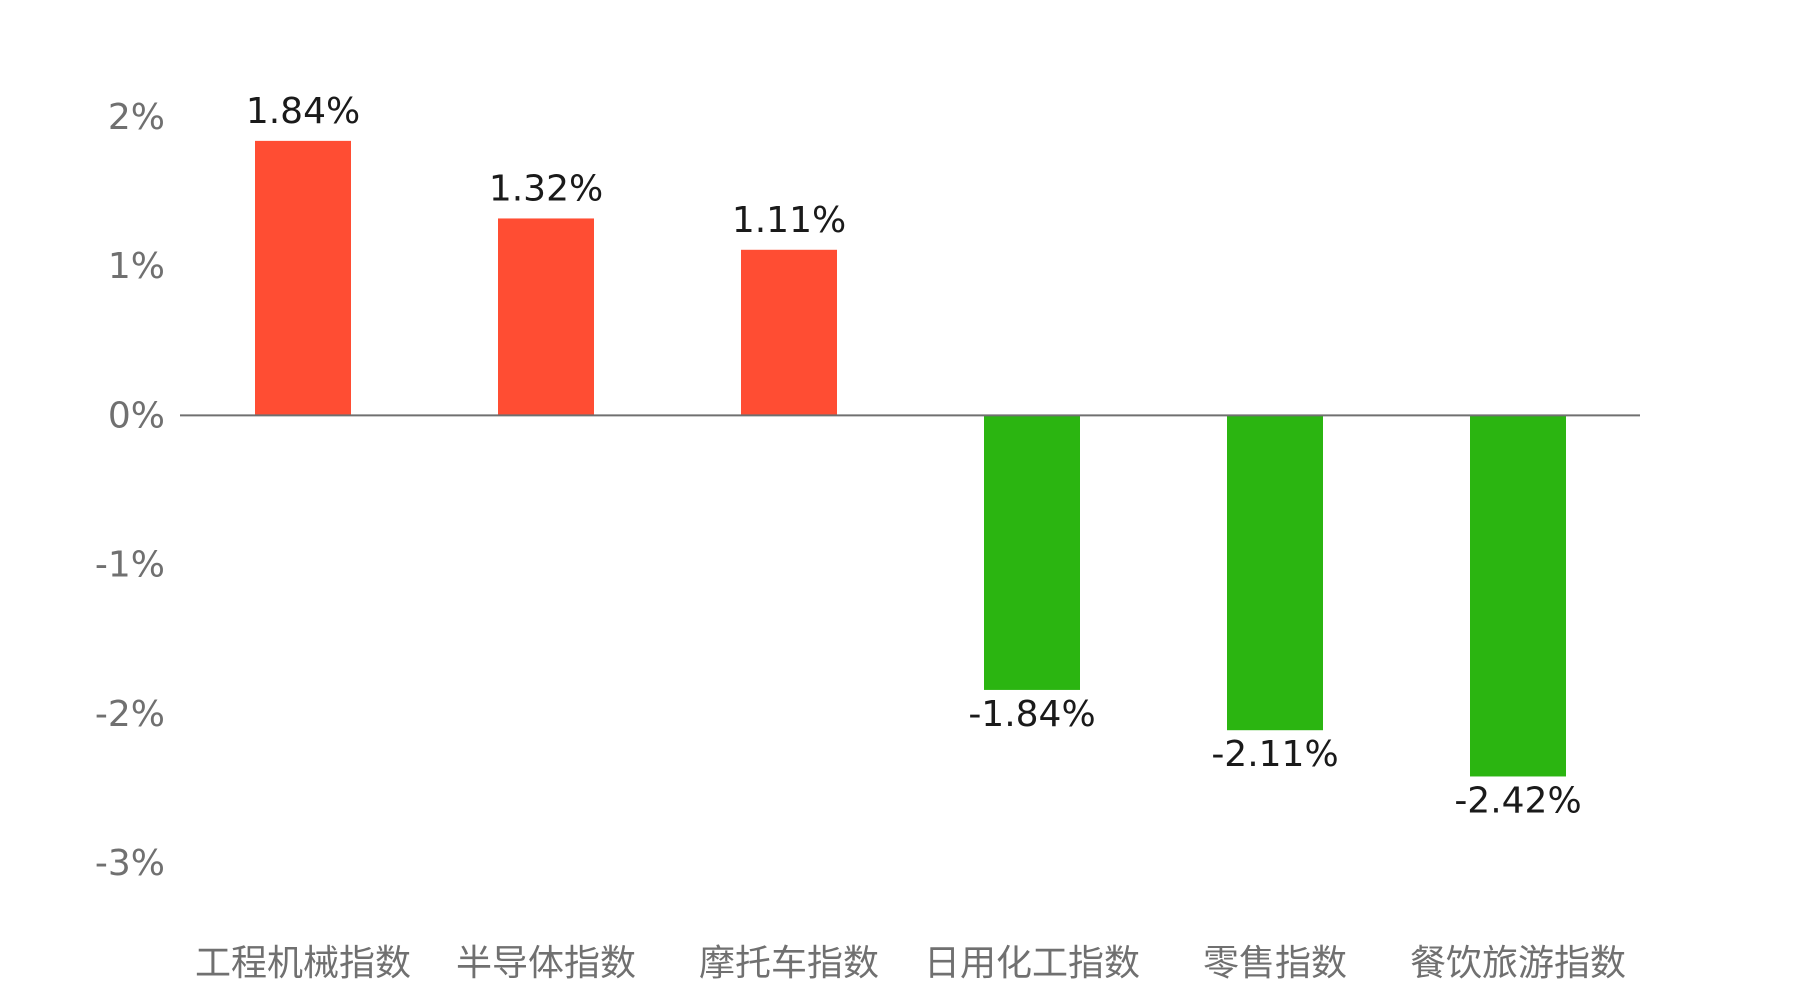 This screenshot has height=1000, width=1800. Describe the element at coordinates (1031, 714) in the screenshot. I see `bar-value-label: -1.84%` at that location.